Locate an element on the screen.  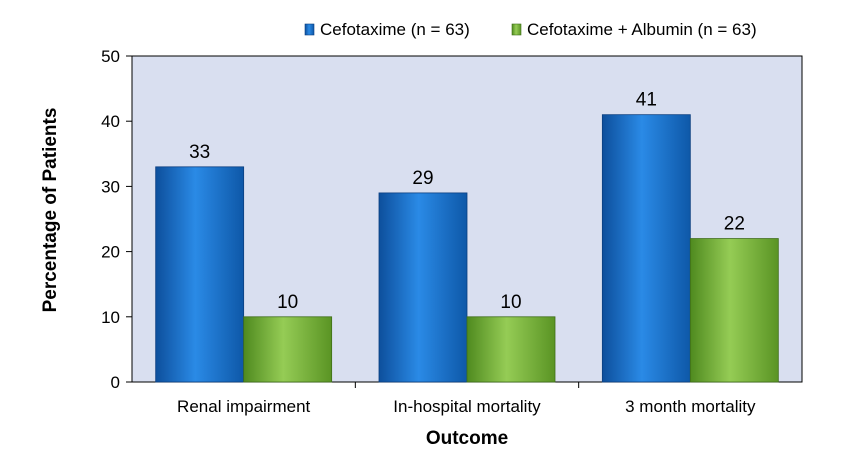
x-tick-label: In-hospital mortality is located at coordinates (467, 406).